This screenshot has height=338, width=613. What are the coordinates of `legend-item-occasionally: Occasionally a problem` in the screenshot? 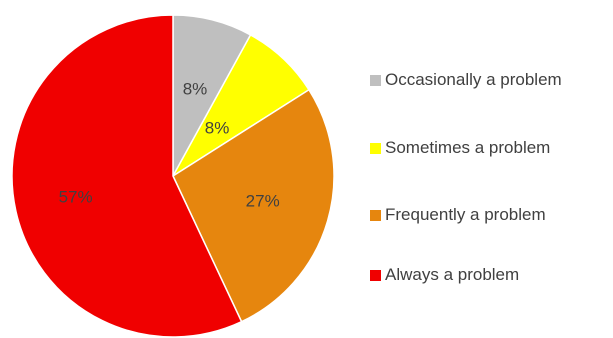 It's located at (466, 80).